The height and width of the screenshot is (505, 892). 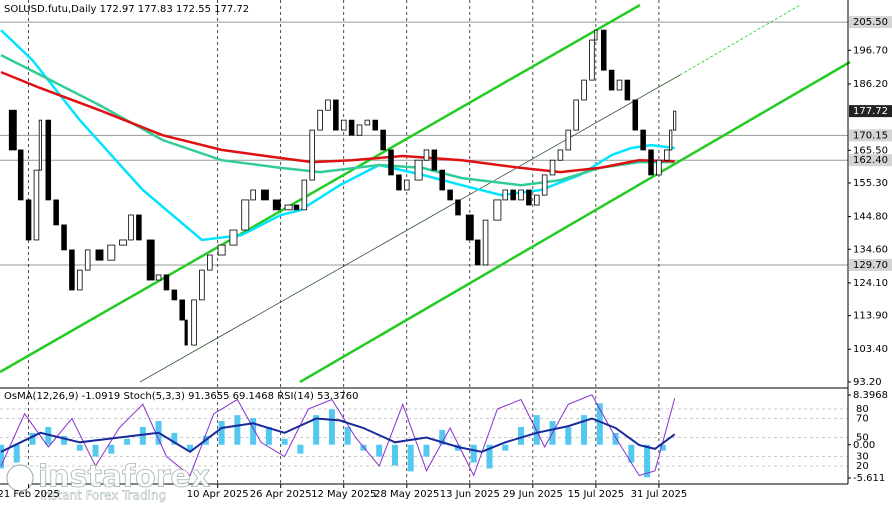 What do you see at coordinates (870, 150) in the screenshot?
I see `y-tick-label: 165.50` at bounding box center [870, 150].